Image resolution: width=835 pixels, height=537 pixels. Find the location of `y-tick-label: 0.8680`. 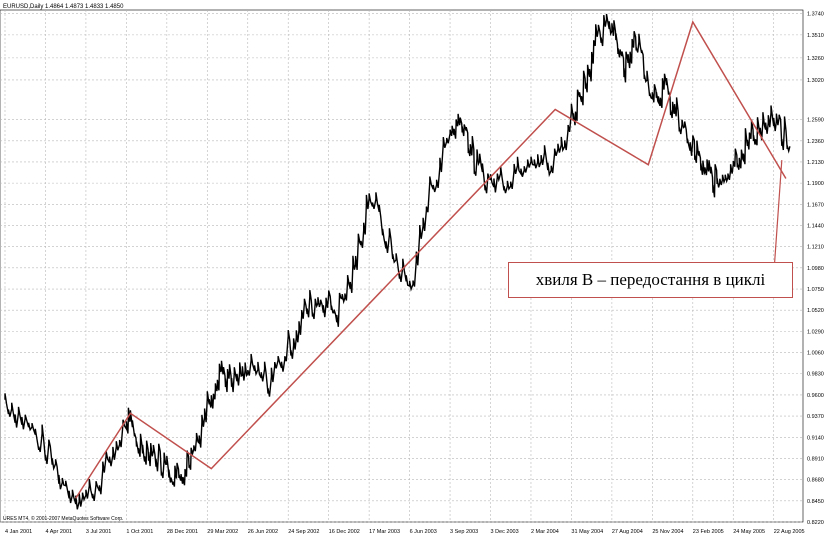

y-tick-label: 0.8680 is located at coordinates (815, 481).